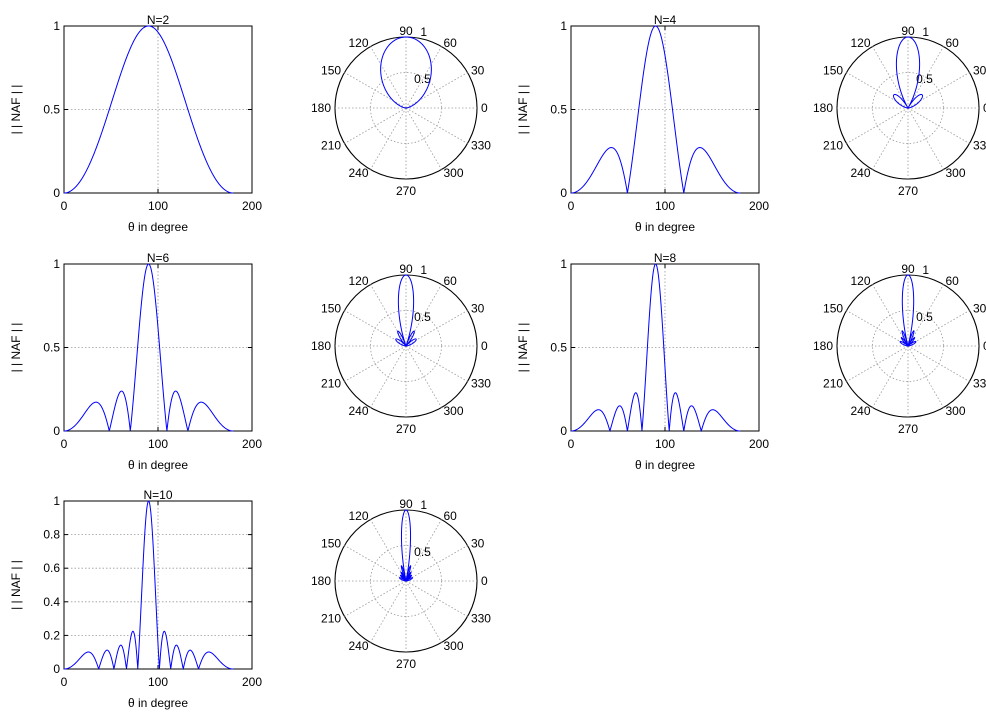 This screenshot has width=986, height=715. I want to click on plot-title: N=10, so click(157, 495).